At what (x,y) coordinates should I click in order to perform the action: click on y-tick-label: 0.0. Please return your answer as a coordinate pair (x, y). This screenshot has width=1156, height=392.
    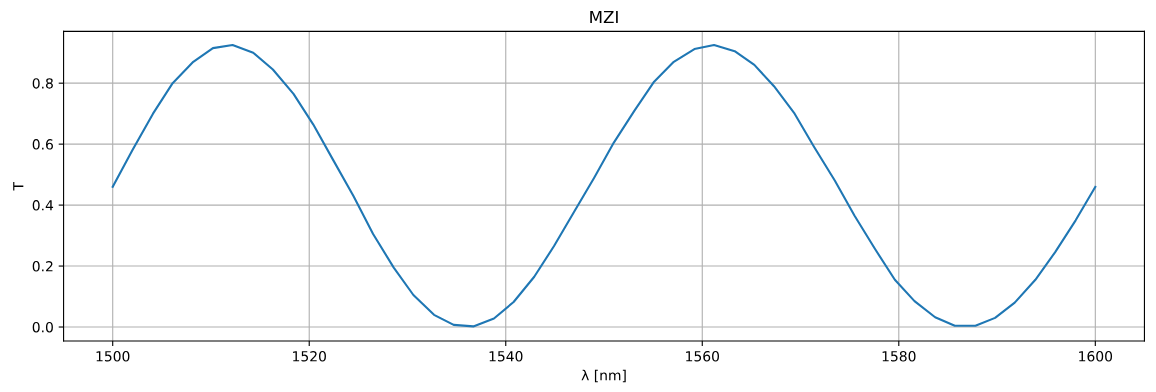
    Looking at the image, I should click on (42, 327).